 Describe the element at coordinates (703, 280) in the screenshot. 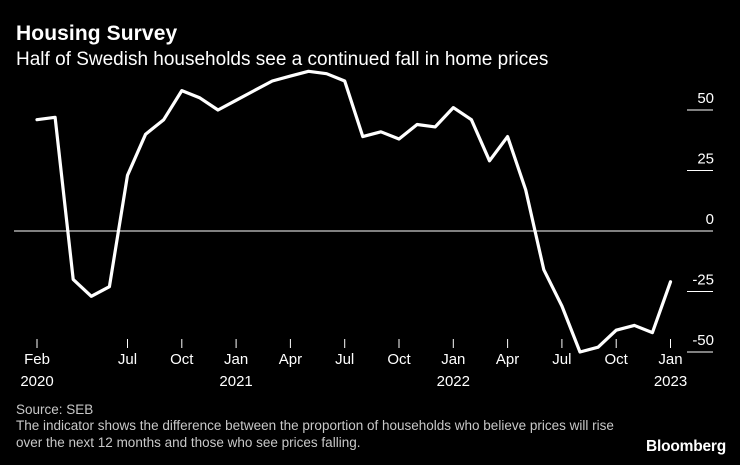

I see `y-tick-label: -25` at that location.